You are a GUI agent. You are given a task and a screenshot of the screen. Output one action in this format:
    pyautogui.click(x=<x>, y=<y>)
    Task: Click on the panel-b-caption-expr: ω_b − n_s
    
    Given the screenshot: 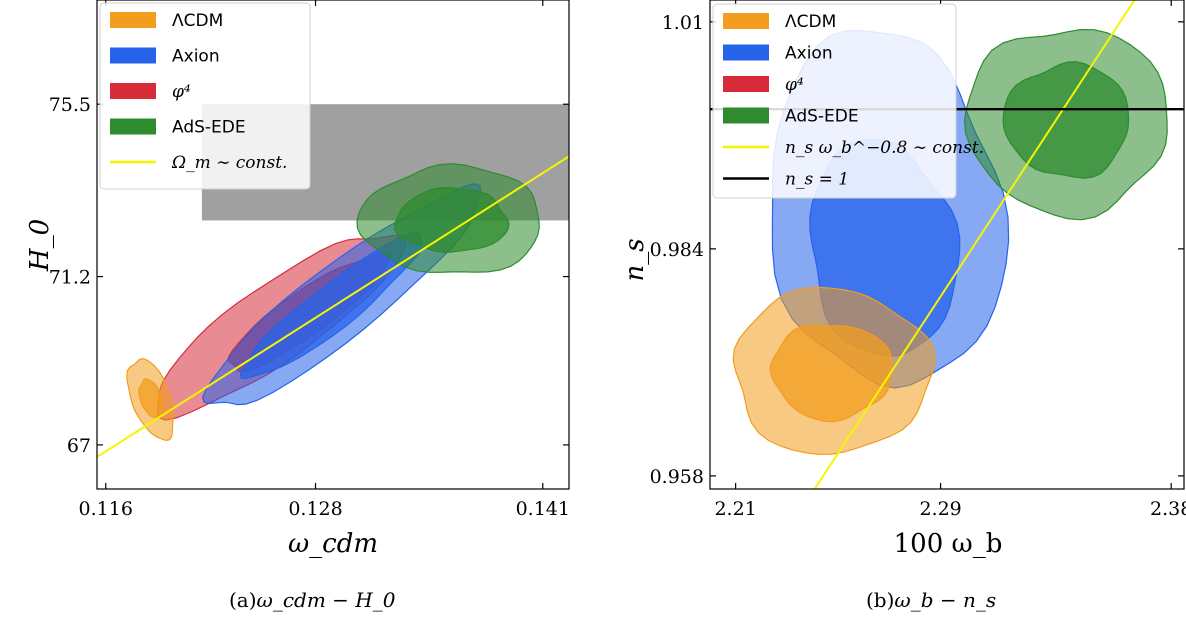 What is the action you would take?
    pyautogui.click(x=945, y=600)
    